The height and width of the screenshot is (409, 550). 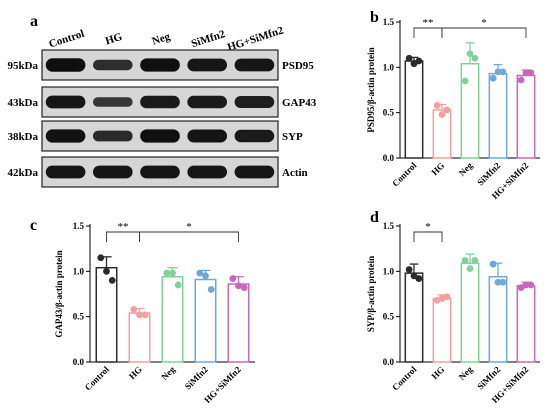 What do you see at coordinates (22, 137) in the screenshot?
I see `blot-size-label: 38kDa` at bounding box center [22, 137].